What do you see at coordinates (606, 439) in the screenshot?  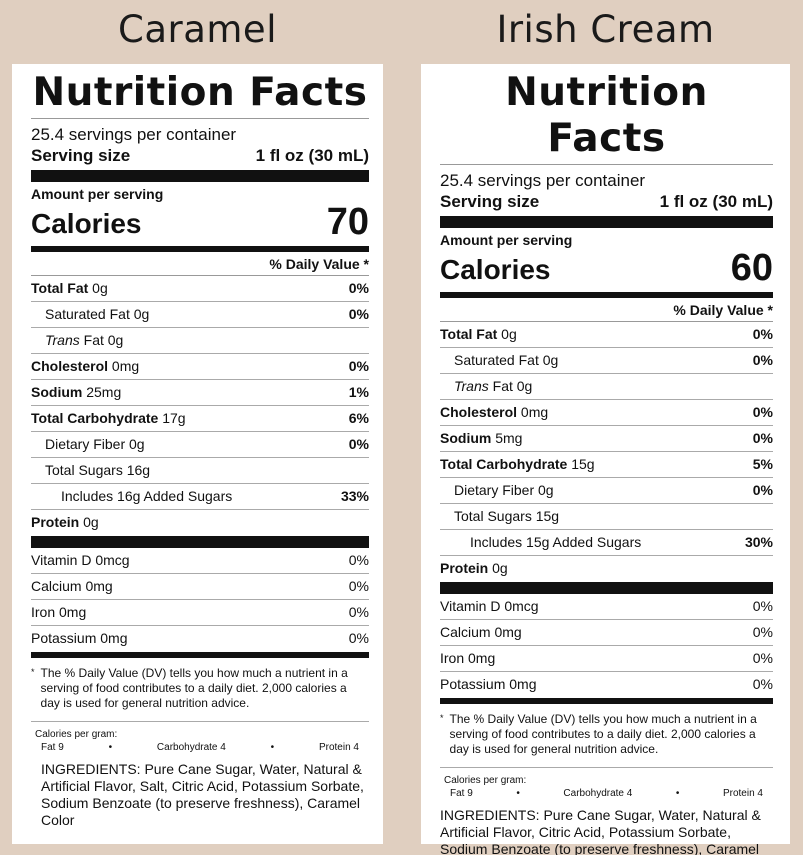 I see `nutrient-row: Sodium 5mg 0%` at bounding box center [606, 439].